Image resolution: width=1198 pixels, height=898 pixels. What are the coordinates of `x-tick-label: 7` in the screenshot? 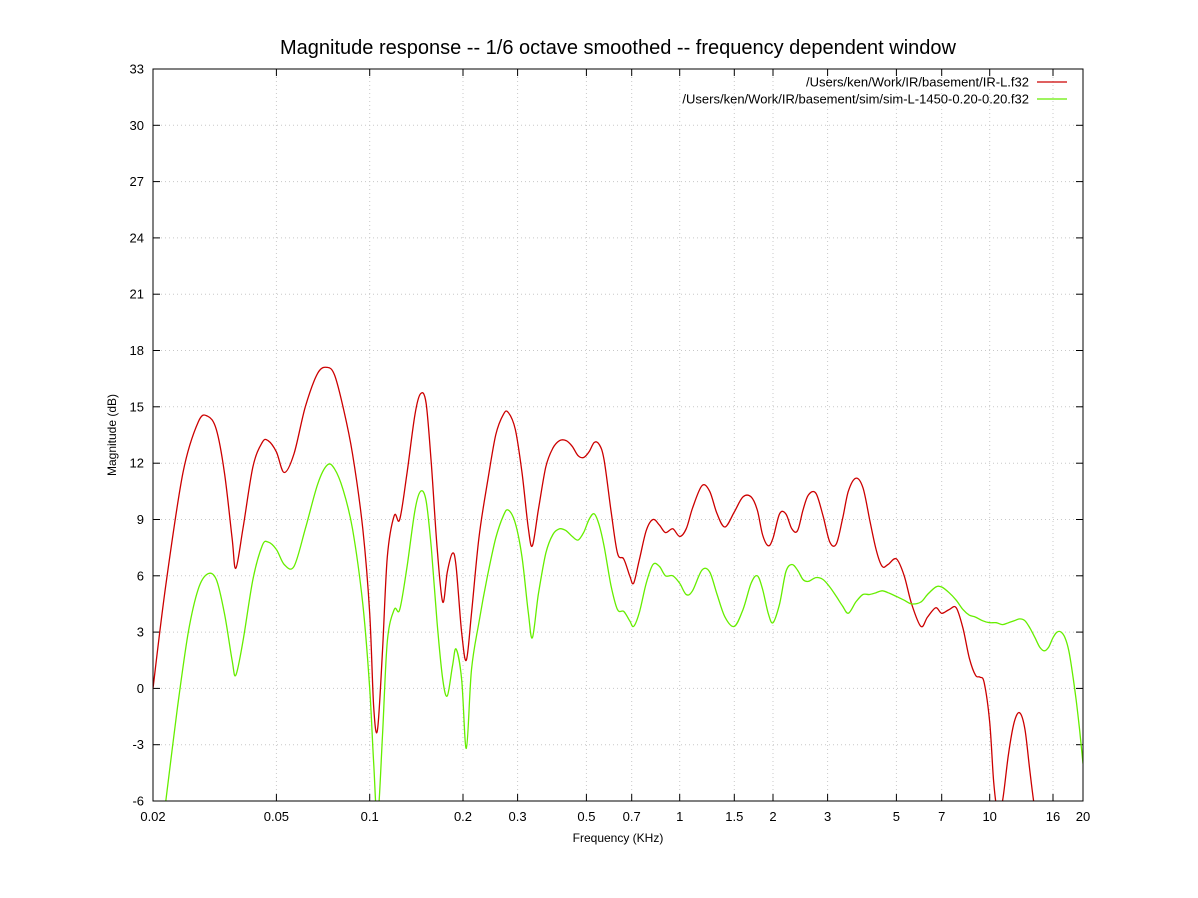 It's located at (941, 816).